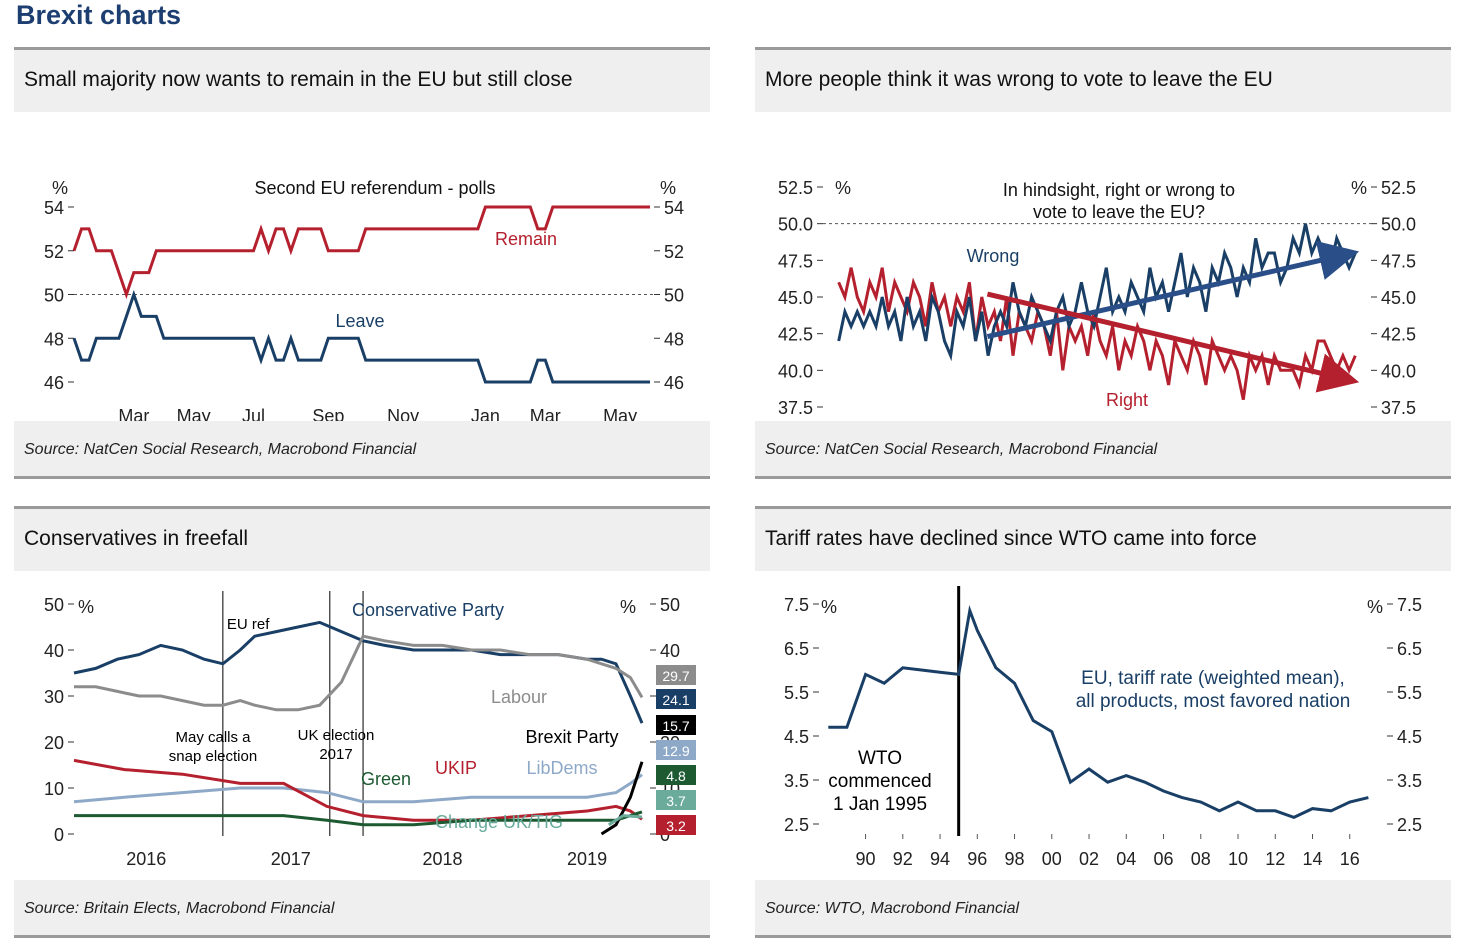 Image resolution: width=1460 pixels, height=949 pixels. What do you see at coordinates (795, 298) in the screenshot?
I see `y-tick-label-left: 45.0` at bounding box center [795, 298].